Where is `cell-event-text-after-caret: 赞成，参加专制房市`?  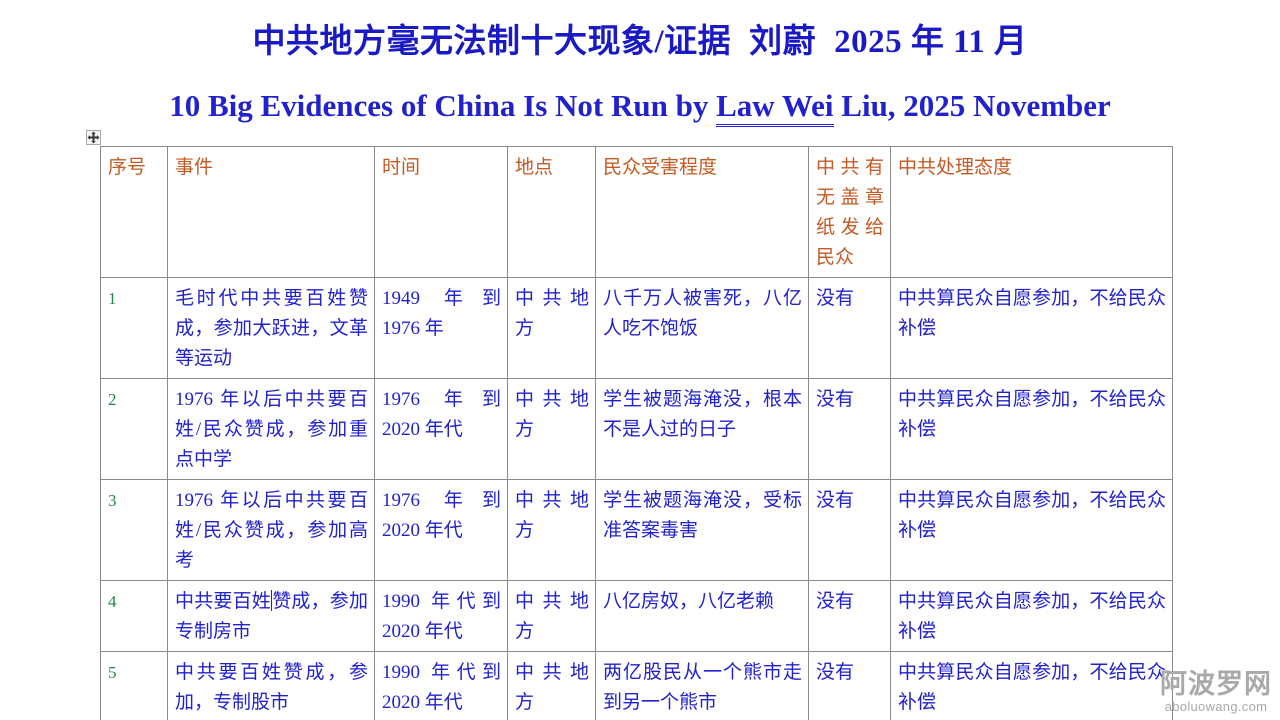 cell-event-text-after-caret: 赞成，参加专制房市 is located at coordinates (271, 616).